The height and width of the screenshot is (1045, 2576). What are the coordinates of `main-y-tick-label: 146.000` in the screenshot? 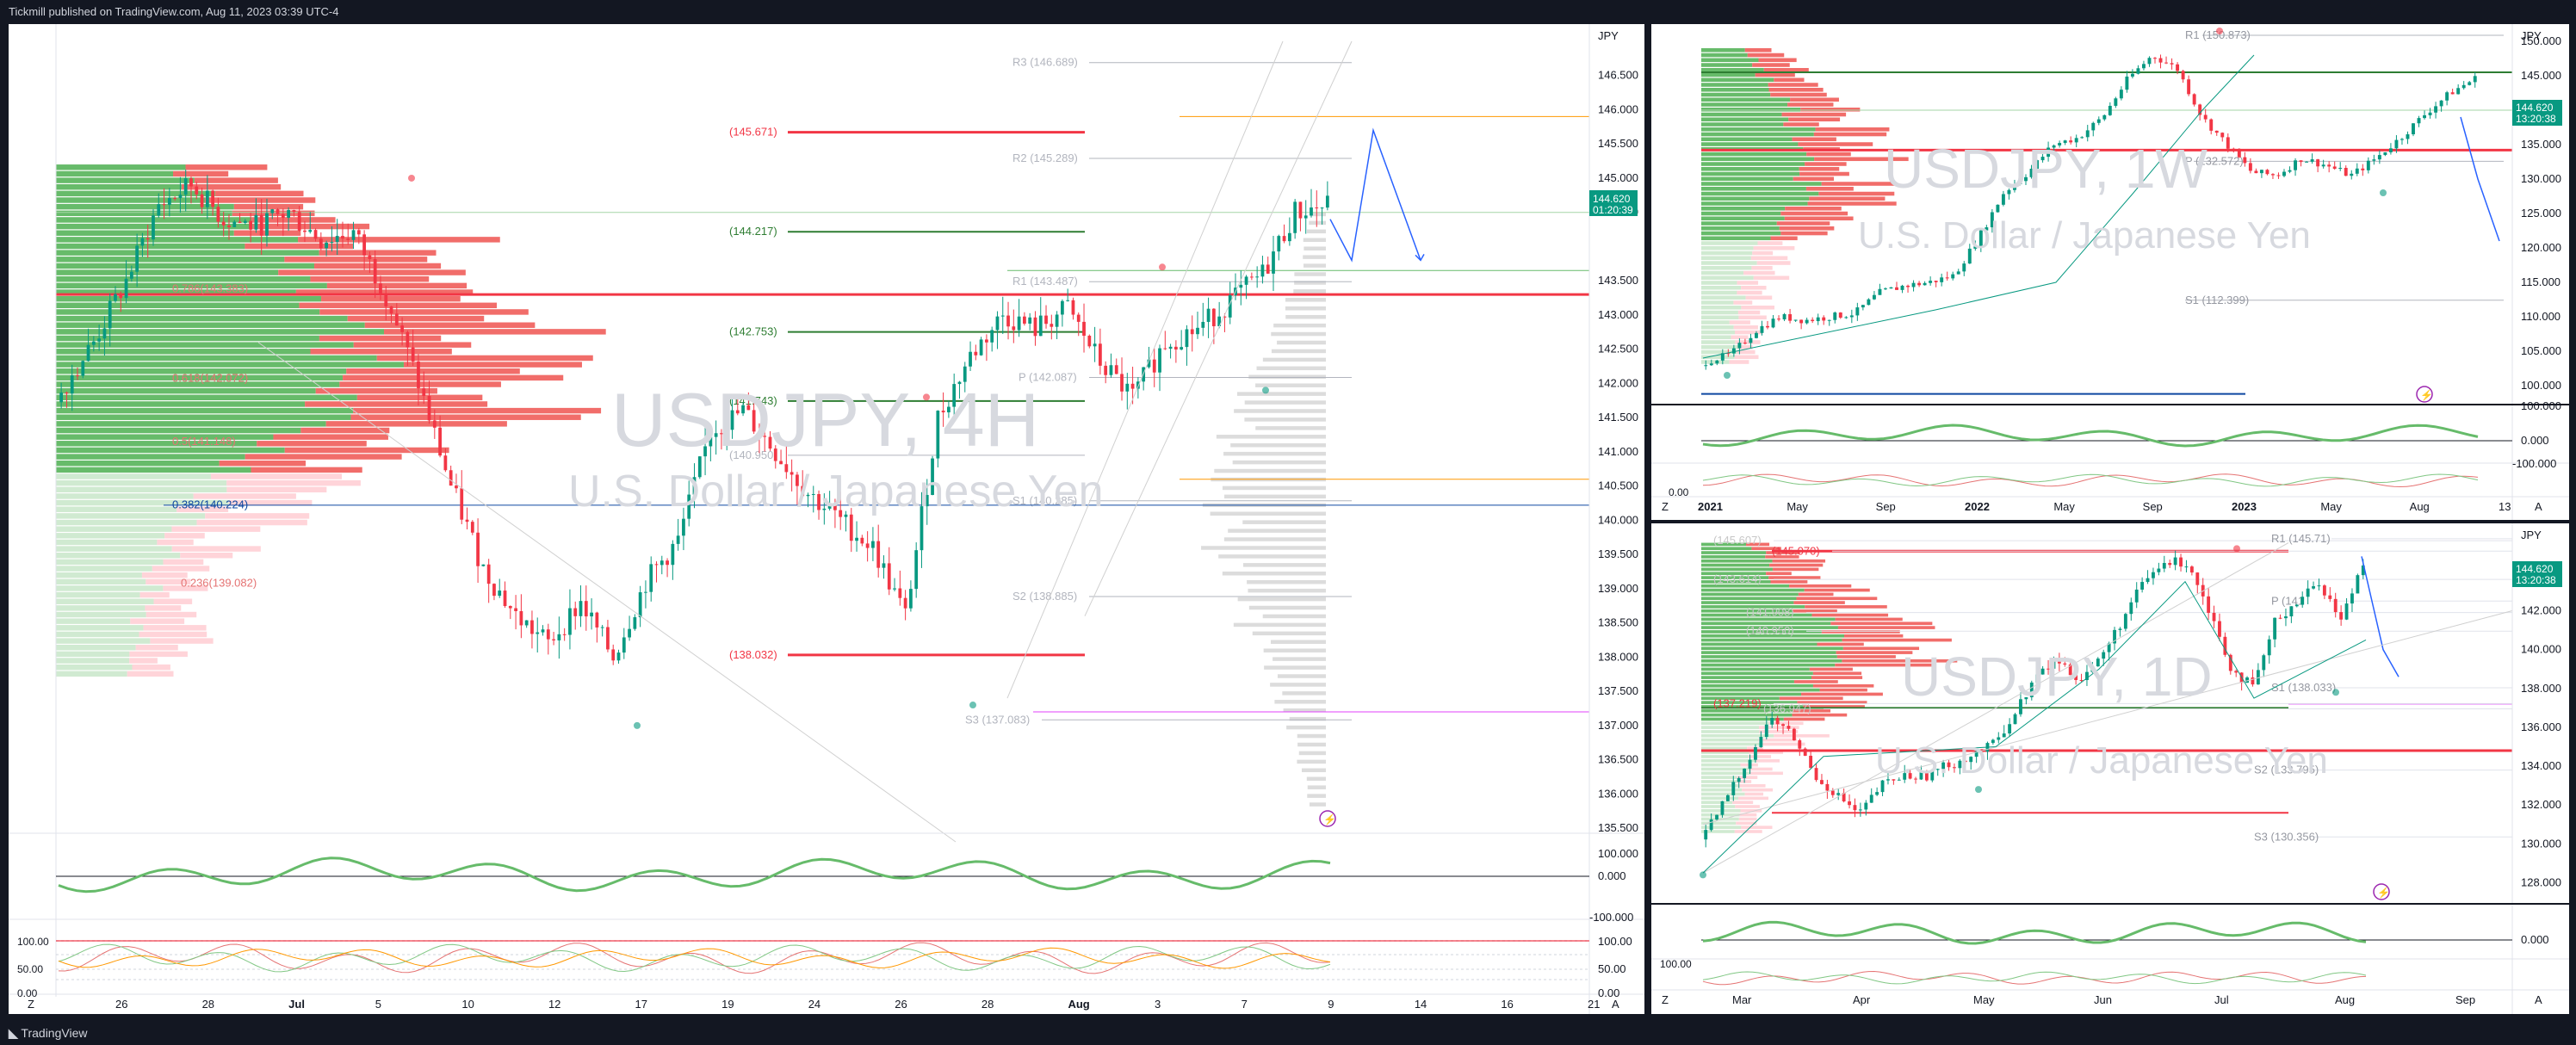 It's located at (1618, 108).